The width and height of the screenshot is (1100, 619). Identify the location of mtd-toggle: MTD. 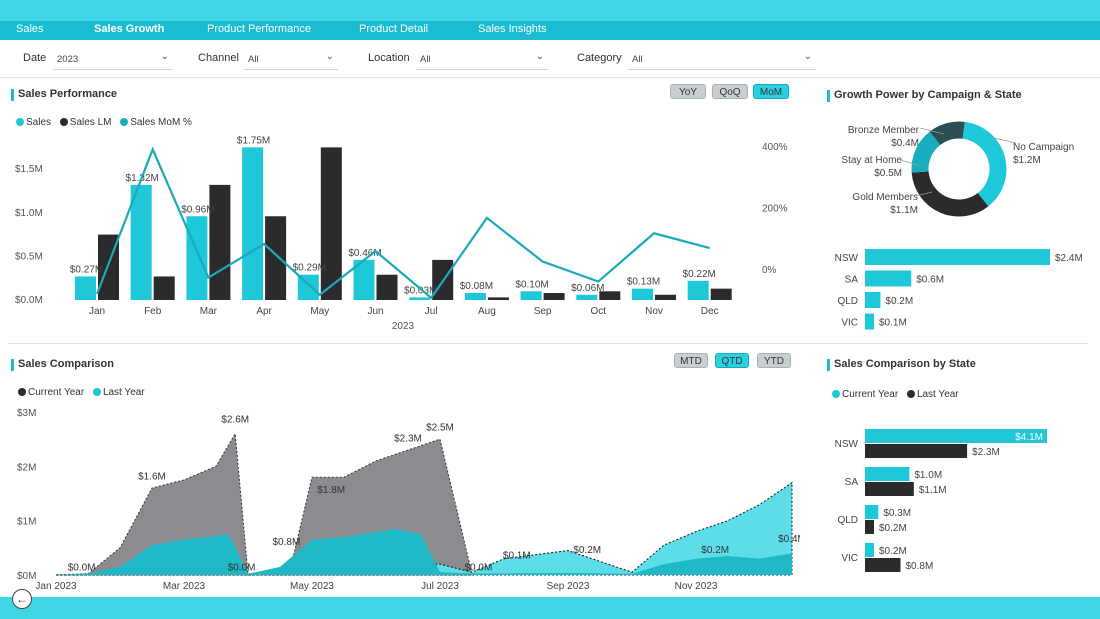
(691, 360).